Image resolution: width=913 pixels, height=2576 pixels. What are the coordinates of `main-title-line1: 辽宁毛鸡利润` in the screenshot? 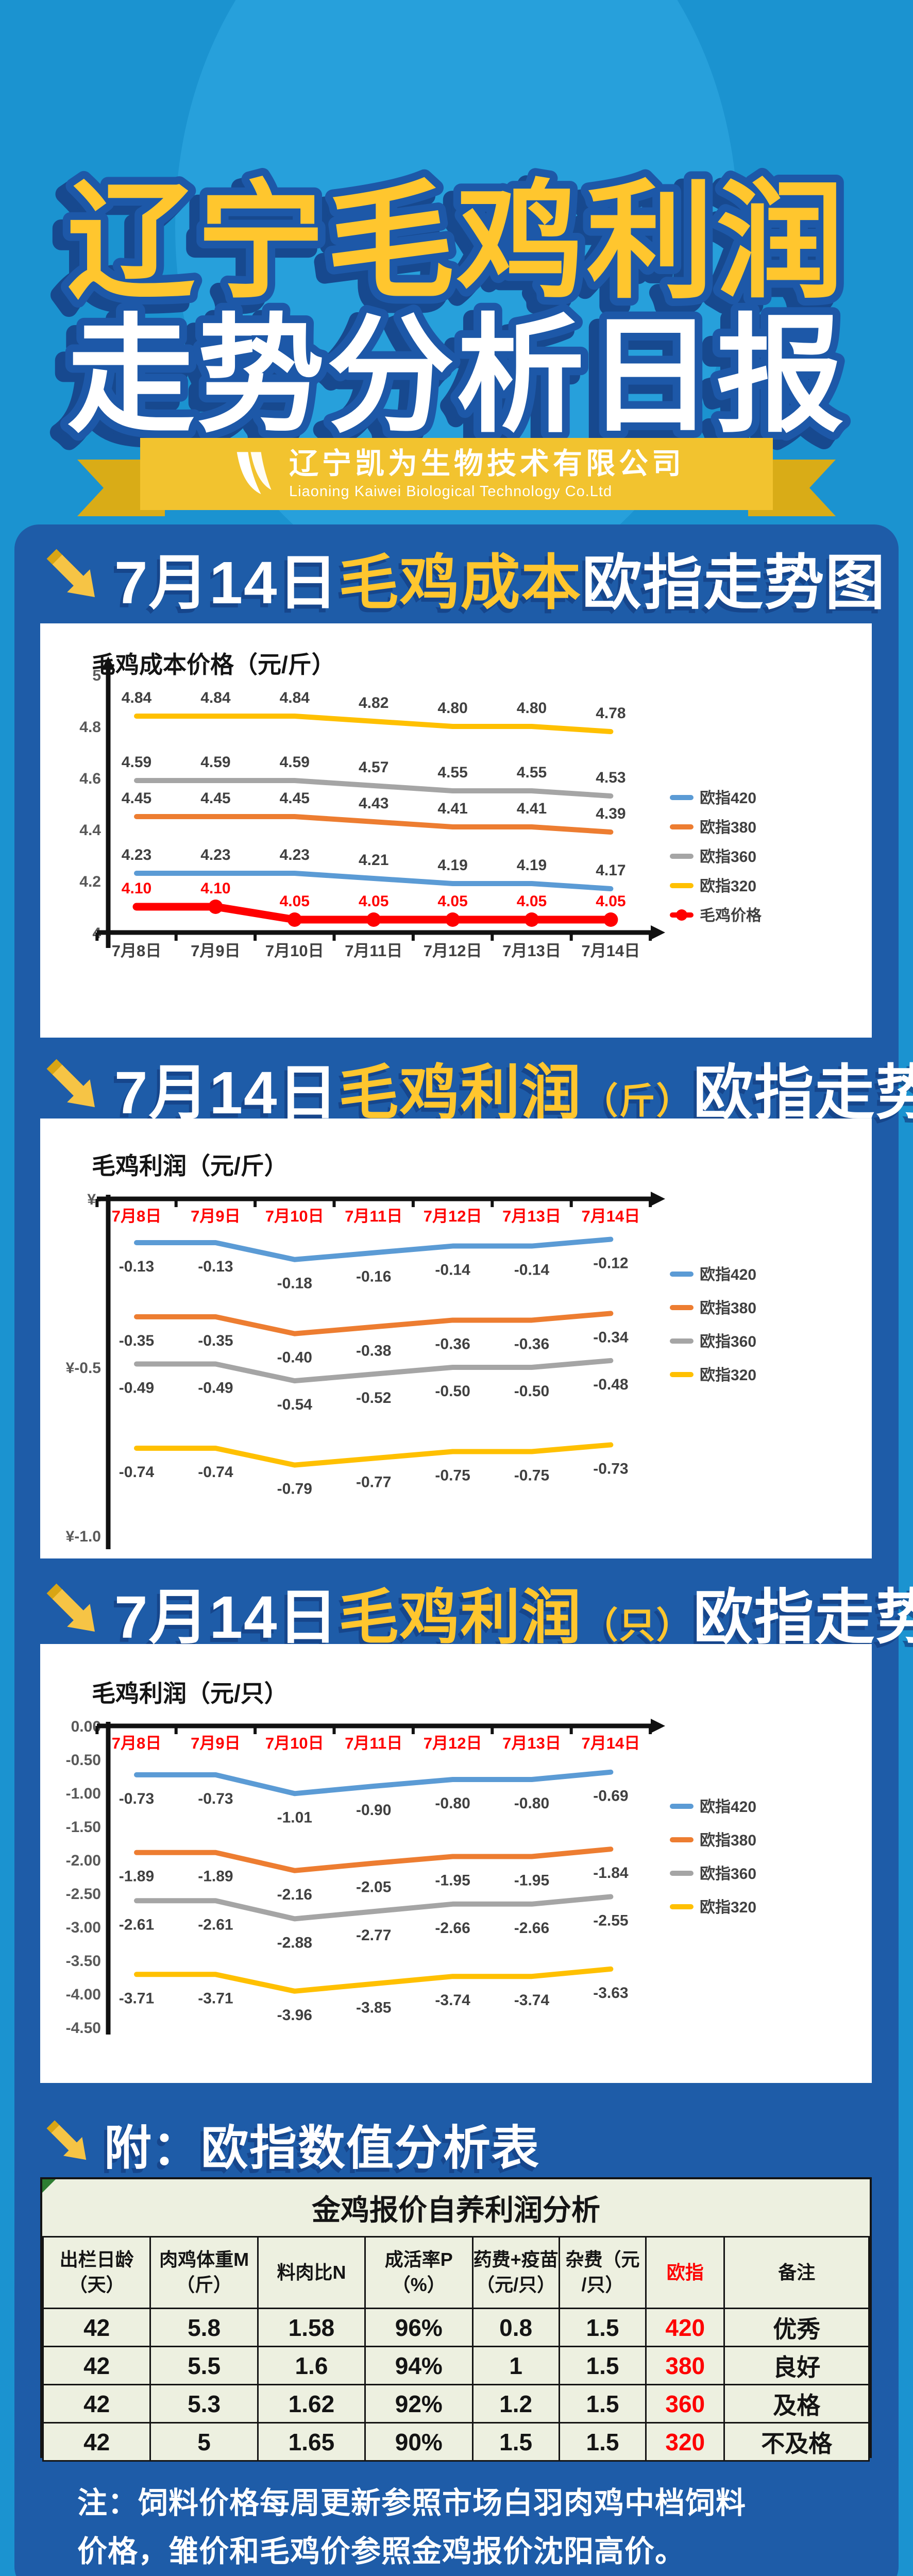 It's located at (457, 241).